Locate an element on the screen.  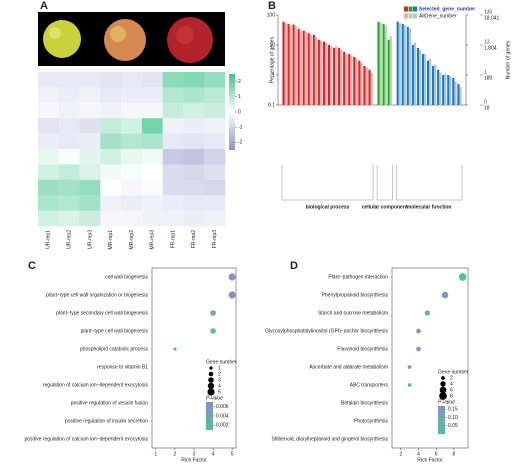
fruit-unripe is located at coordinates (62, 39).